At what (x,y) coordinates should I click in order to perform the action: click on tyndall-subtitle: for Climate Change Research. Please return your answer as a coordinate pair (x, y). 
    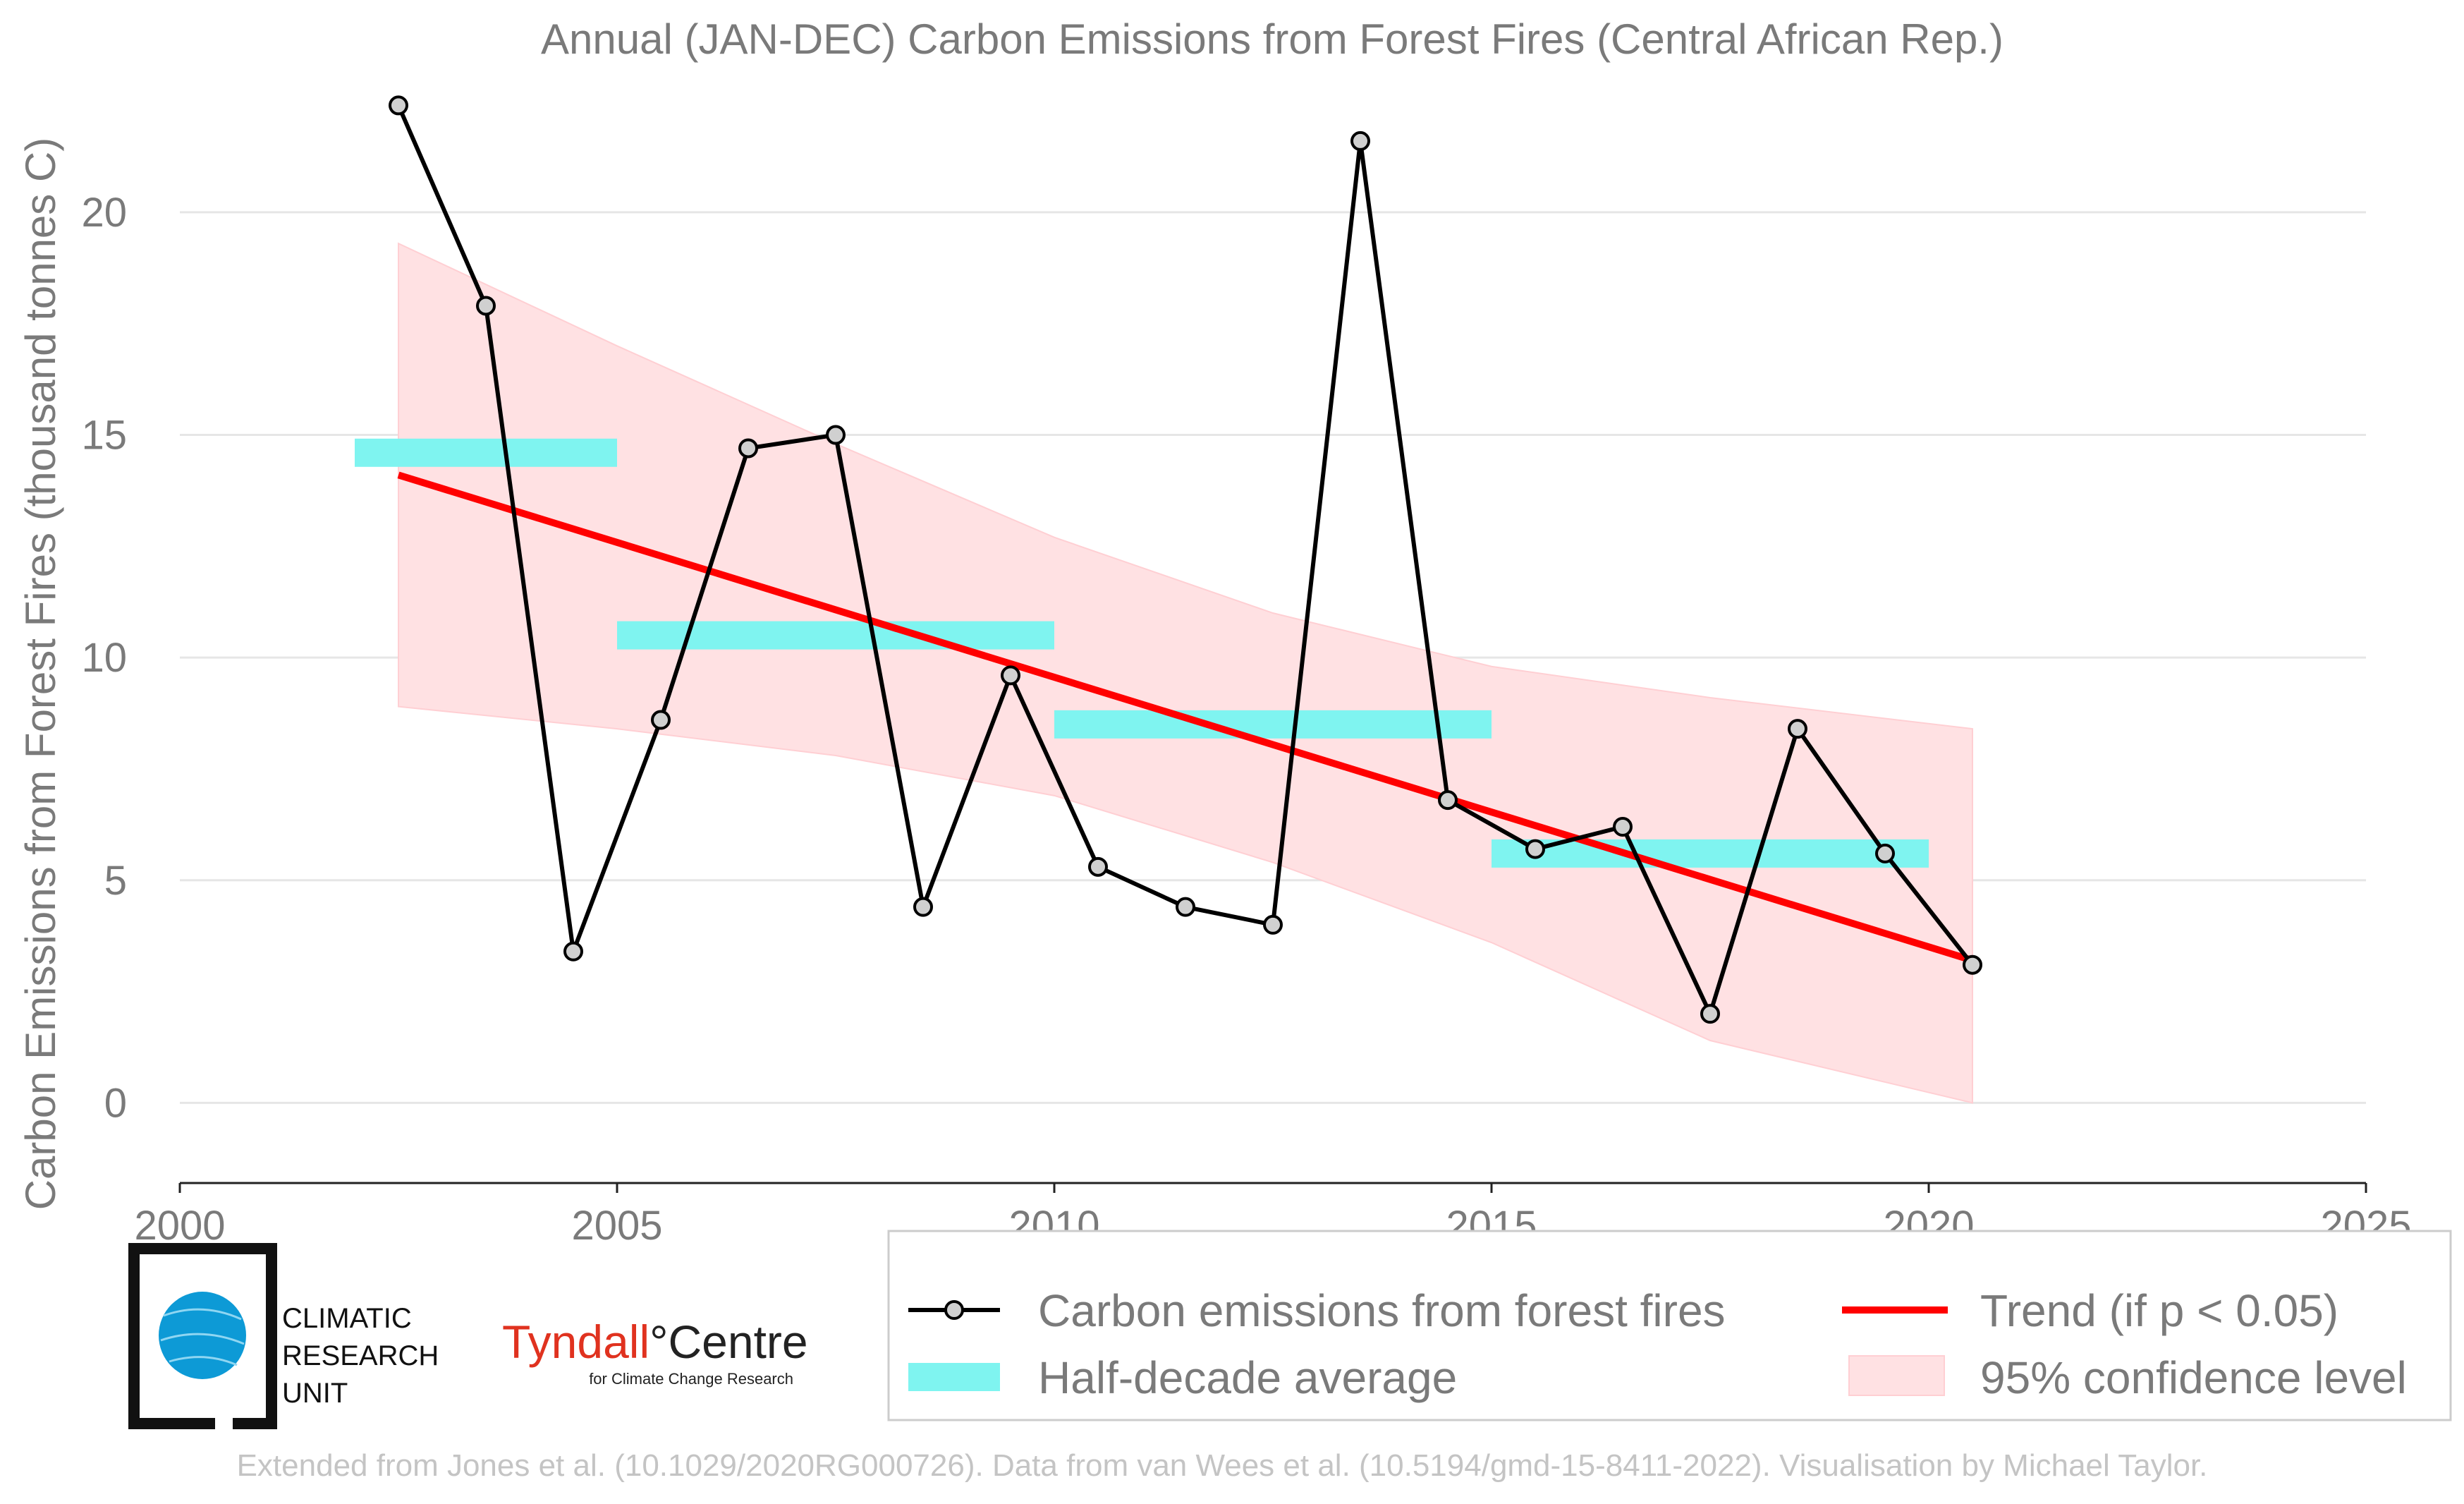
    Looking at the image, I should click on (691, 1379).